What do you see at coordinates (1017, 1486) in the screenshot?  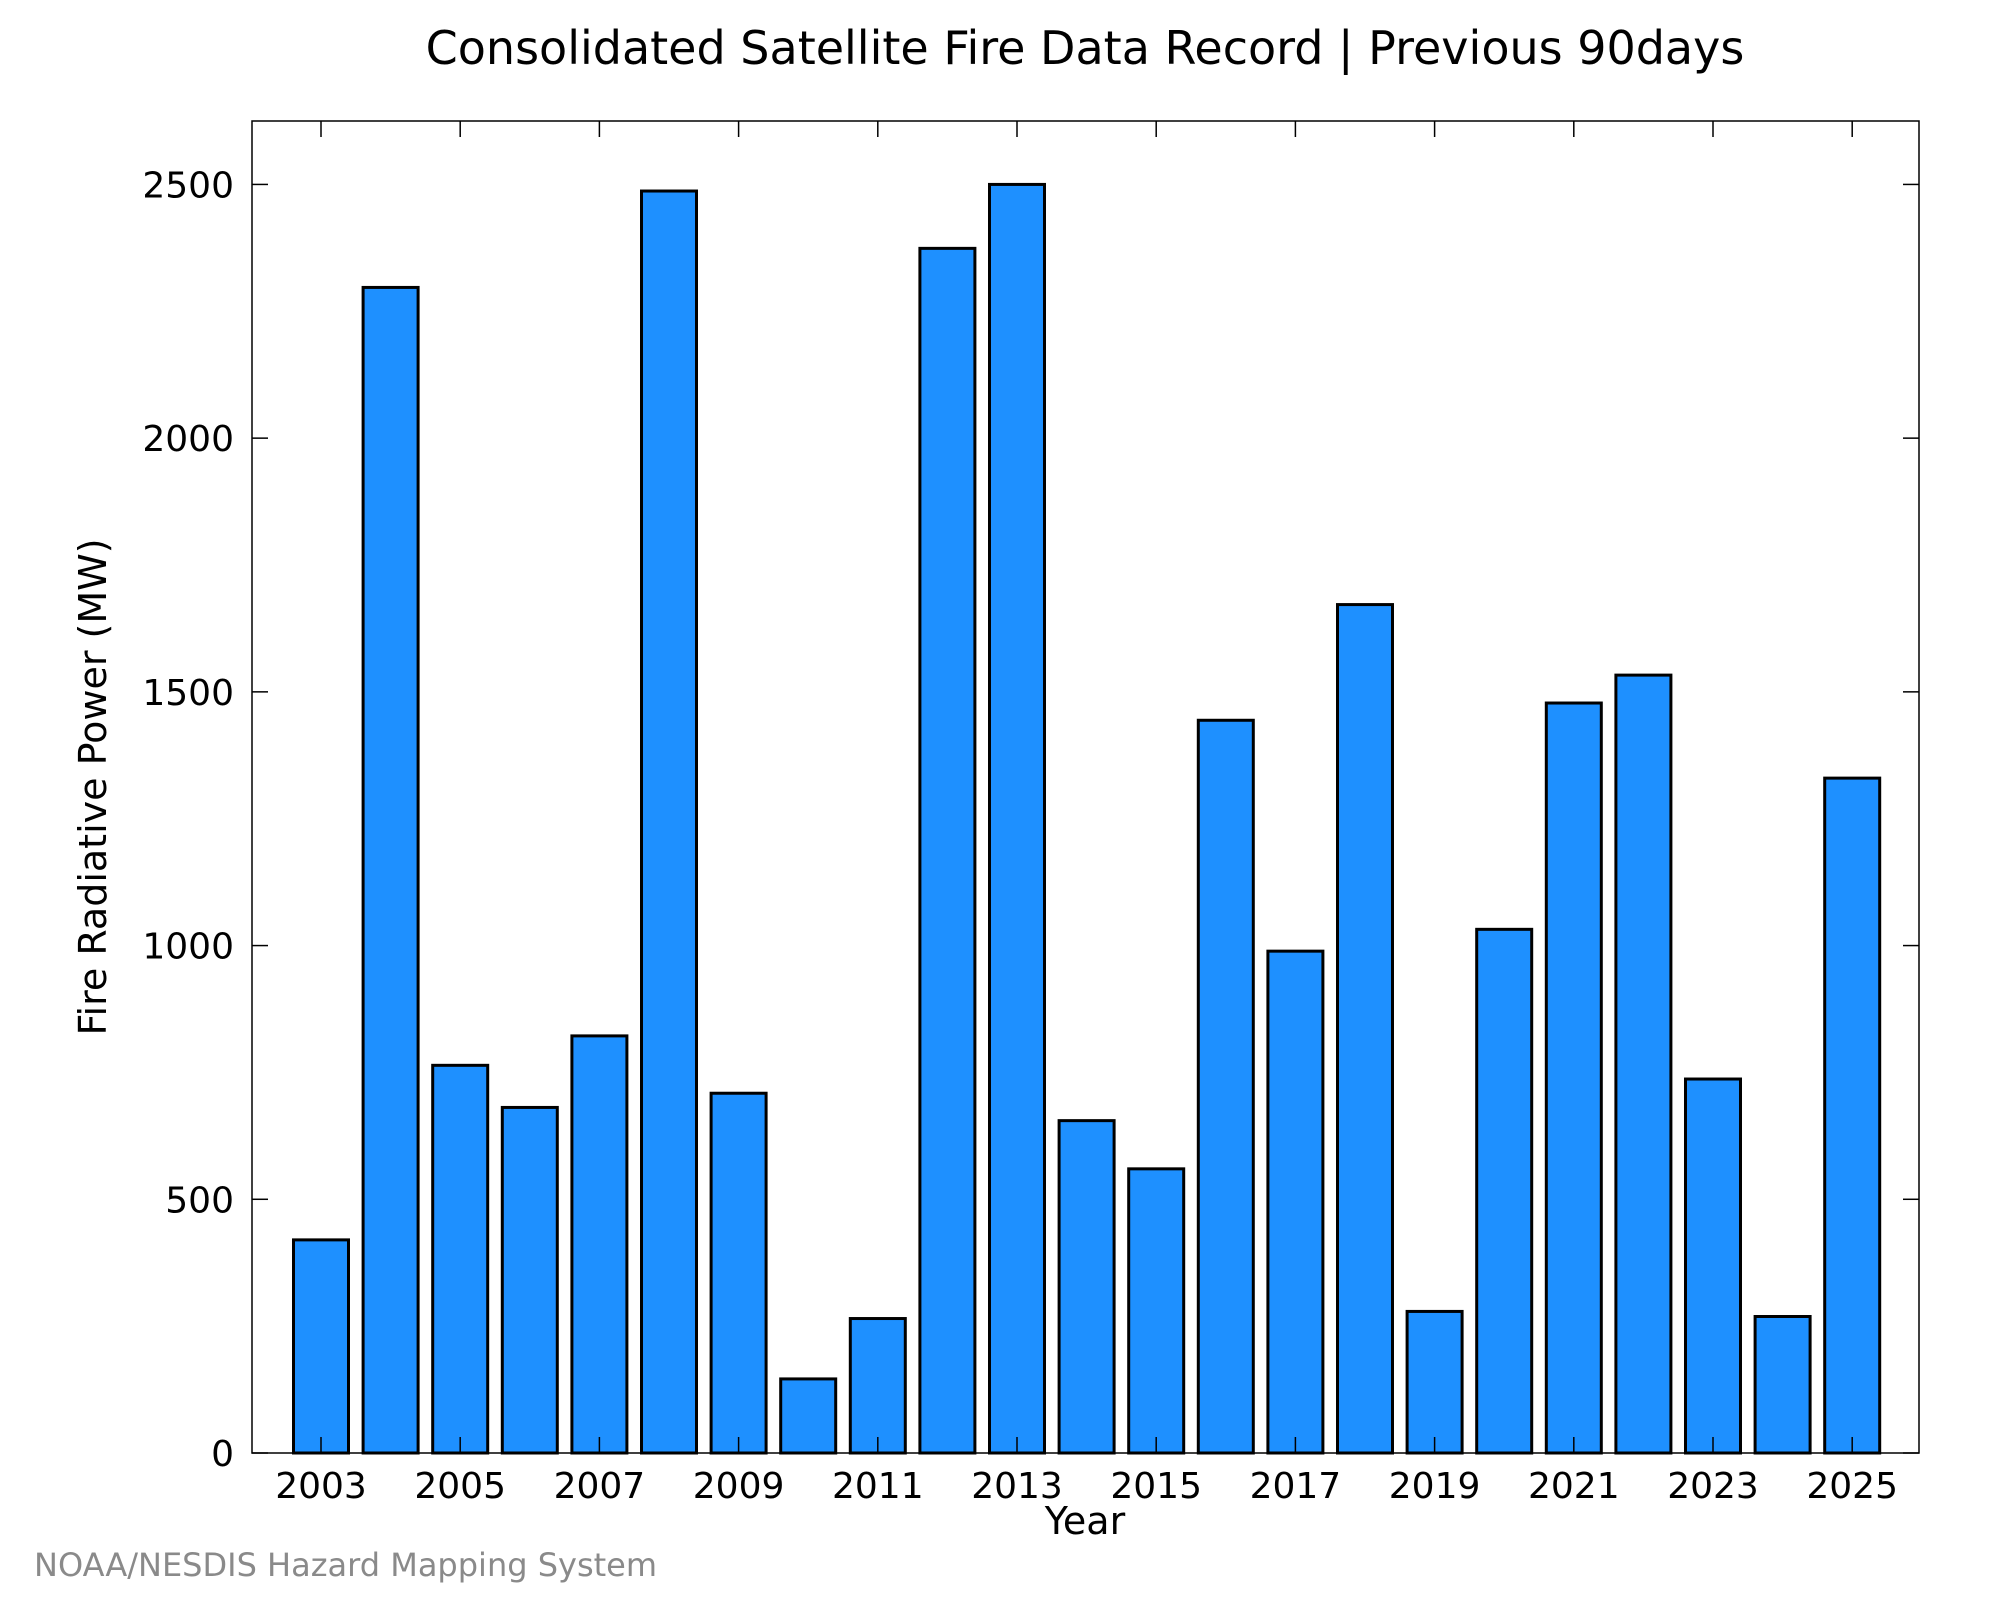 I see `x-tick-label-2013: 2013` at bounding box center [1017, 1486].